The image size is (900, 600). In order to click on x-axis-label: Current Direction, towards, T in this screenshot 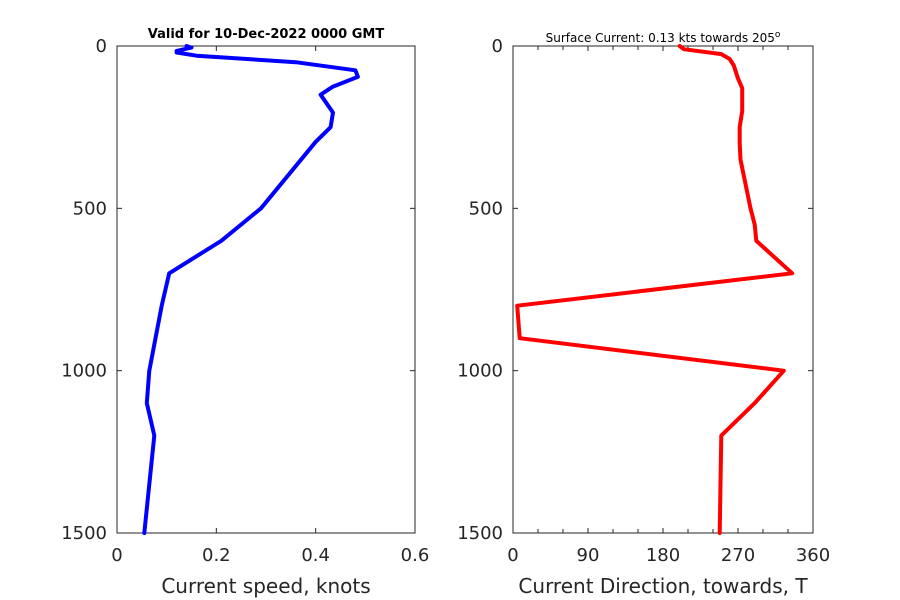, I will do `click(663, 586)`.